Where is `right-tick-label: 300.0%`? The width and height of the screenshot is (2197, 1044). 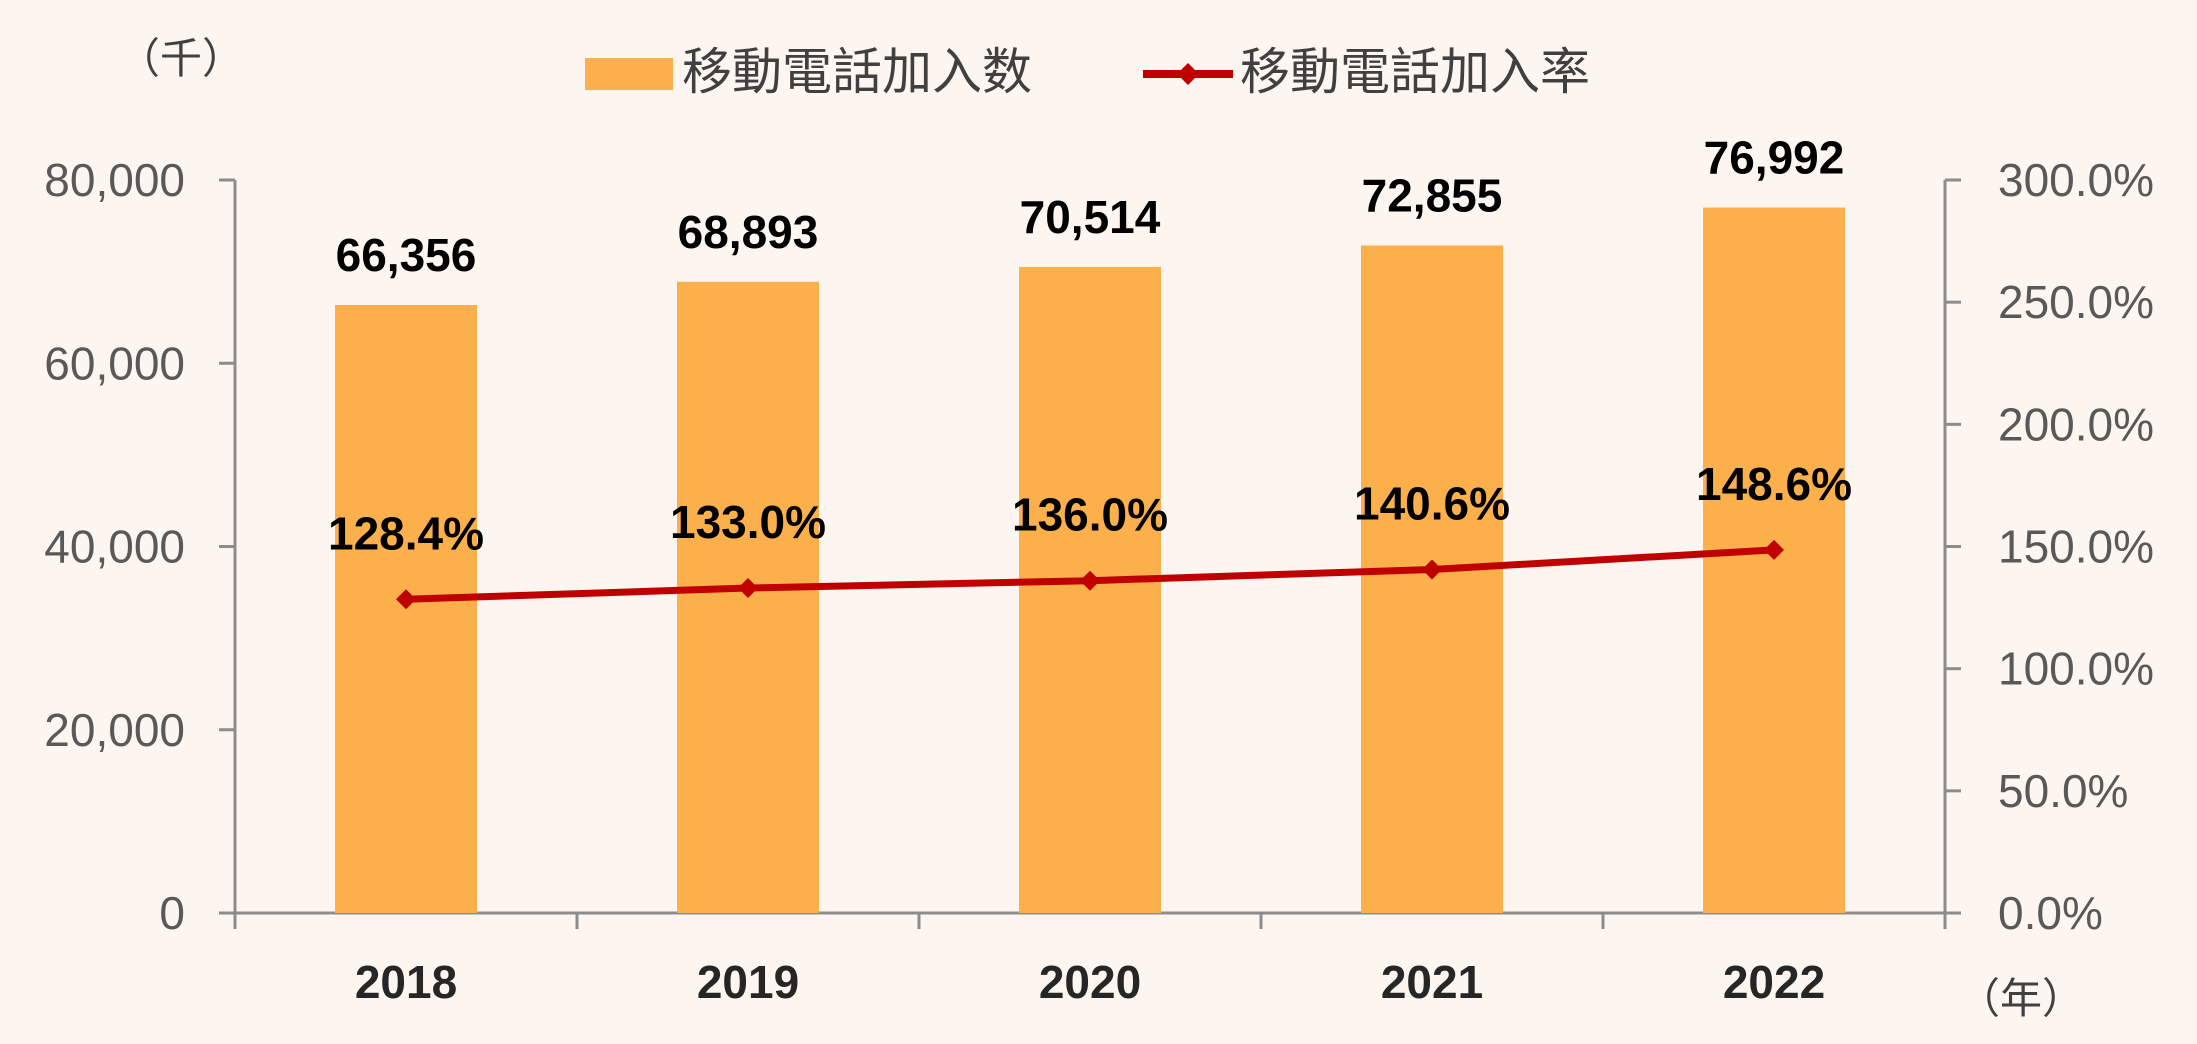 right-tick-label: 300.0% is located at coordinates (2076, 180).